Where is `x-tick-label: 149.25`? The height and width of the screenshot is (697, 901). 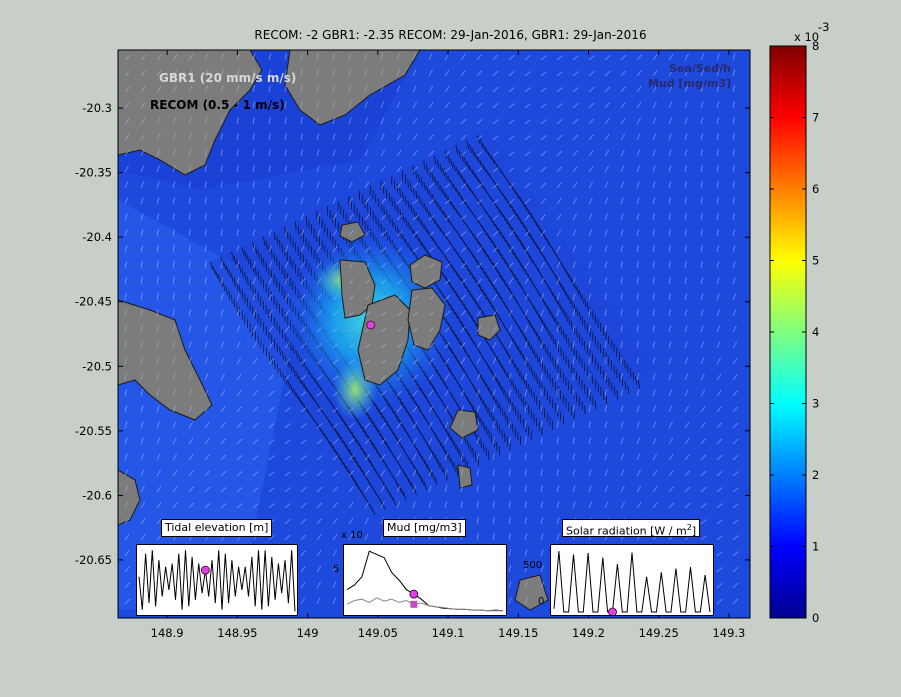 x-tick-label: 149.25 is located at coordinates (659, 633).